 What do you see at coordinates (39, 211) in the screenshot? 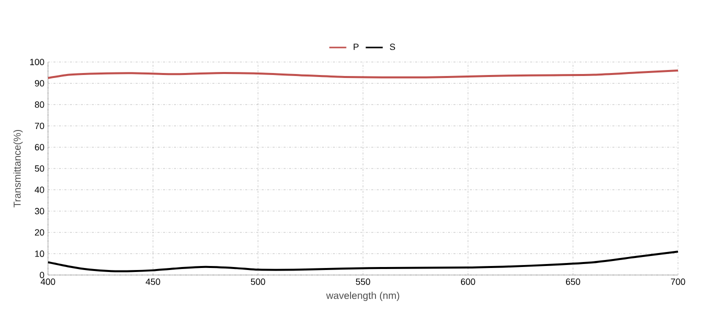
I see `y-tick-label: 30` at bounding box center [39, 211].